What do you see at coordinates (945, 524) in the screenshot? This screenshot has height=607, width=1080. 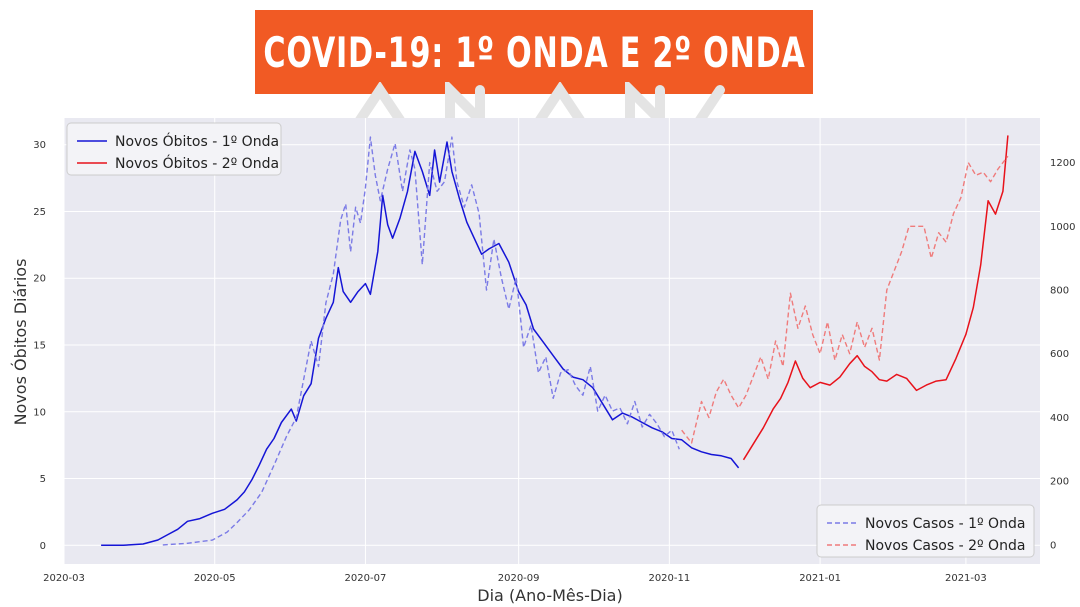 I see `cases-legend-label: Novos Casos - 1º Onda` at bounding box center [945, 524].